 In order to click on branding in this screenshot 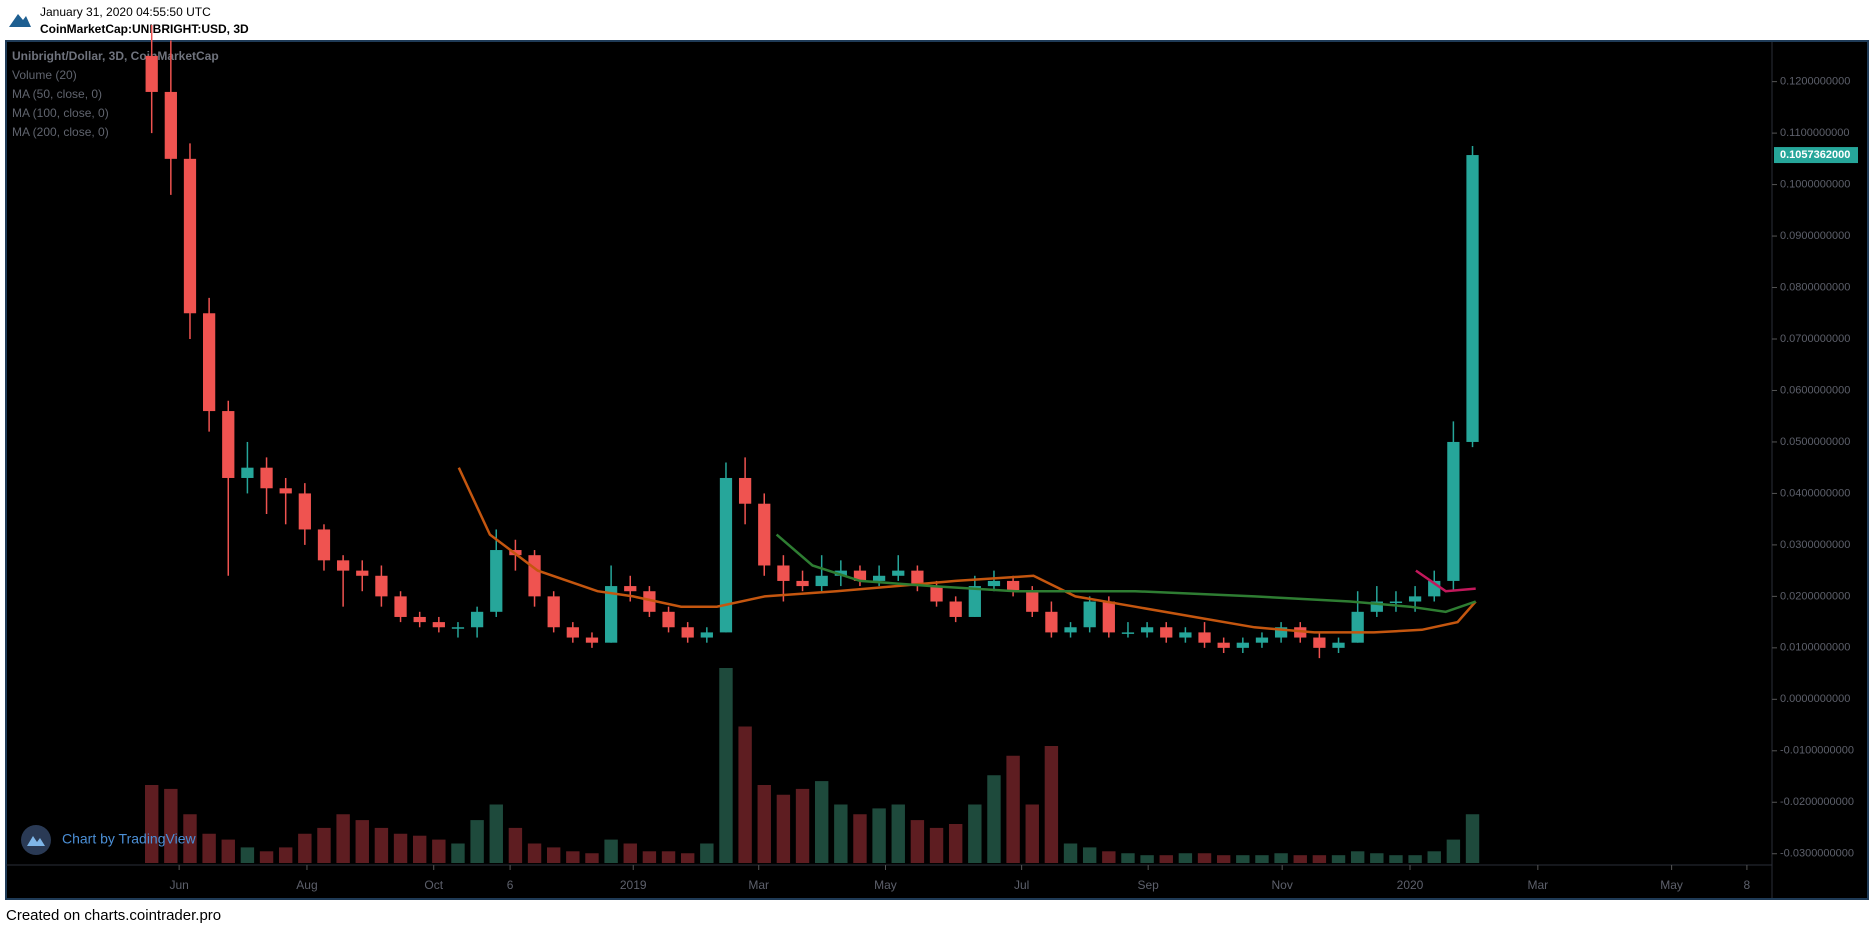, I will do `click(36, 840)`.